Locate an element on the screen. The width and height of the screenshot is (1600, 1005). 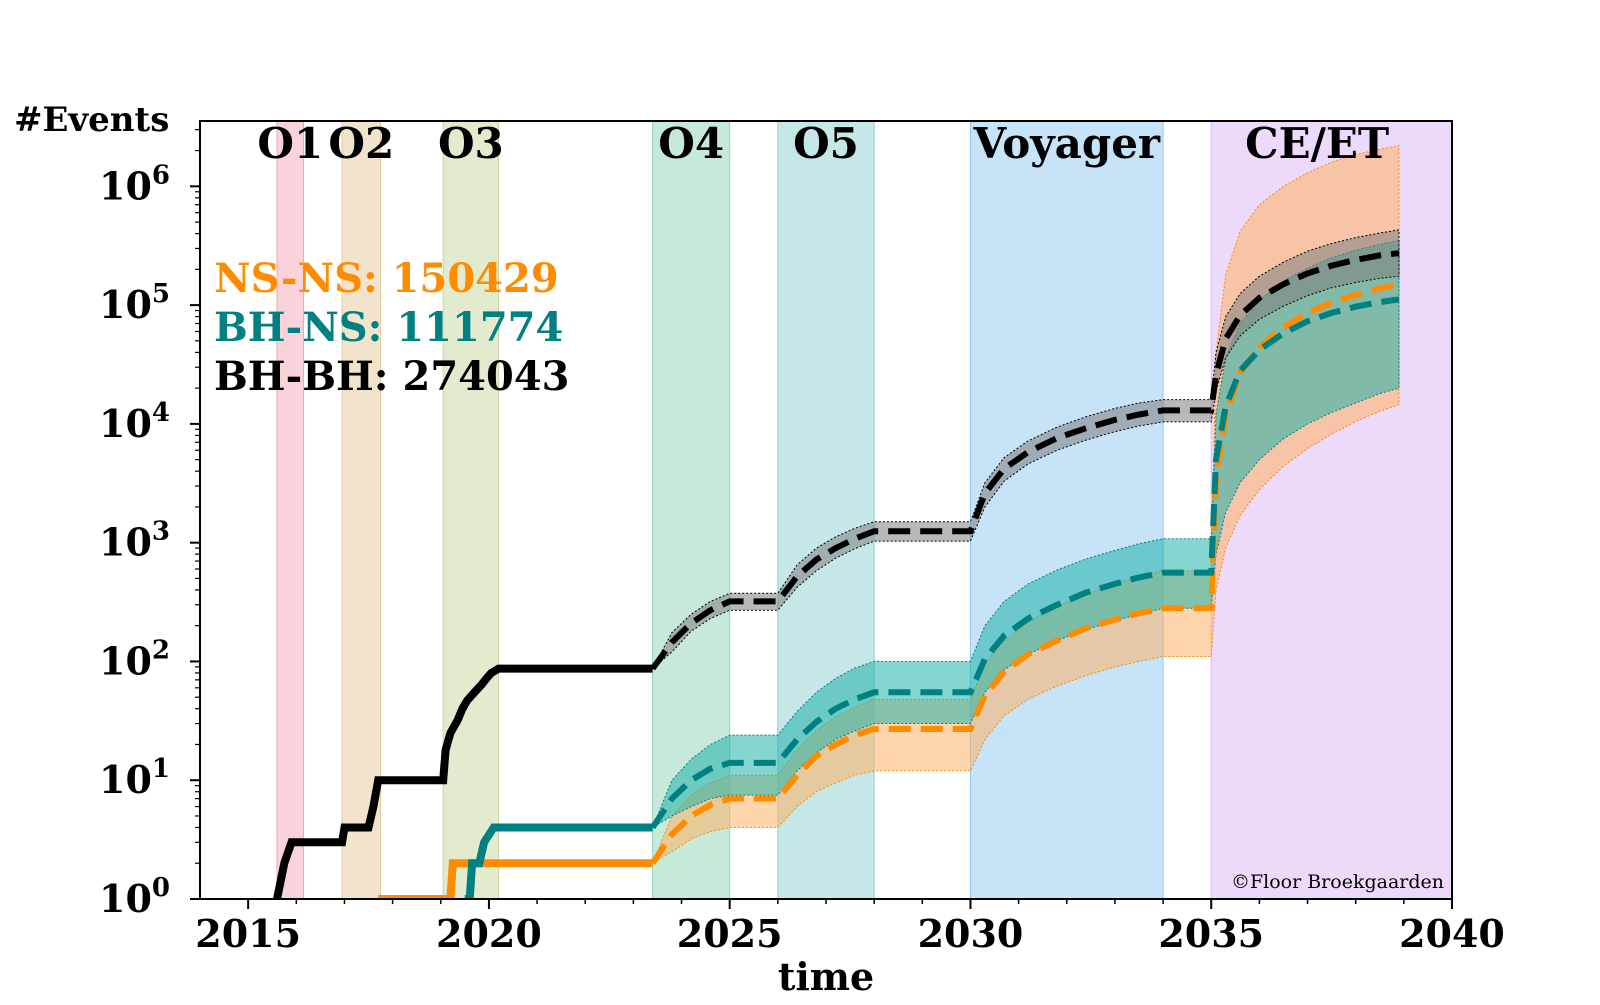
y-tick-label-2: 10² is located at coordinates (134, 659).